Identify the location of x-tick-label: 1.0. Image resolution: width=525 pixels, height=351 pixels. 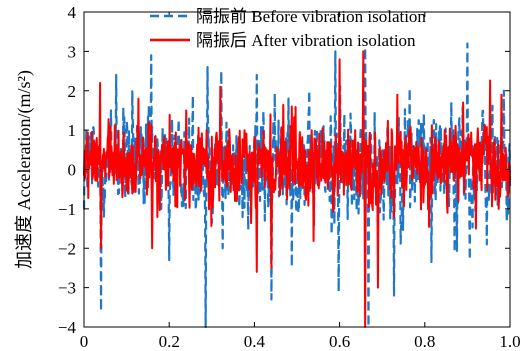
(509, 341).